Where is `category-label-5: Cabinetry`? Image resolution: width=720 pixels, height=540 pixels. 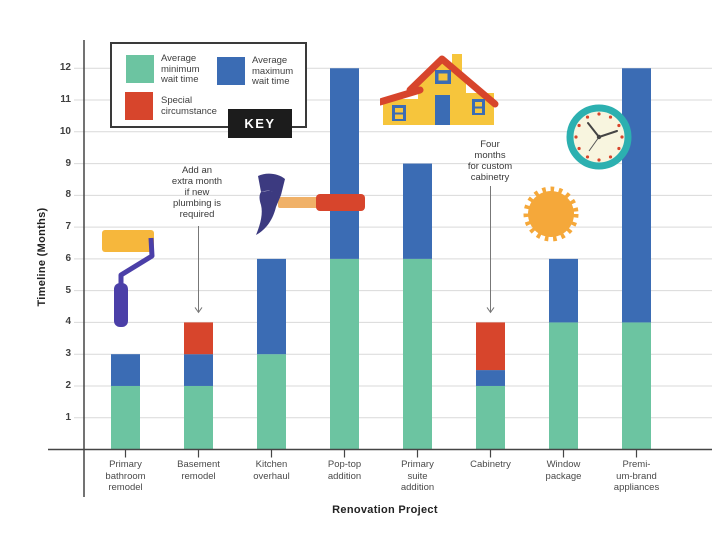
category-label-5: Cabinetry is located at coordinates (490, 464).